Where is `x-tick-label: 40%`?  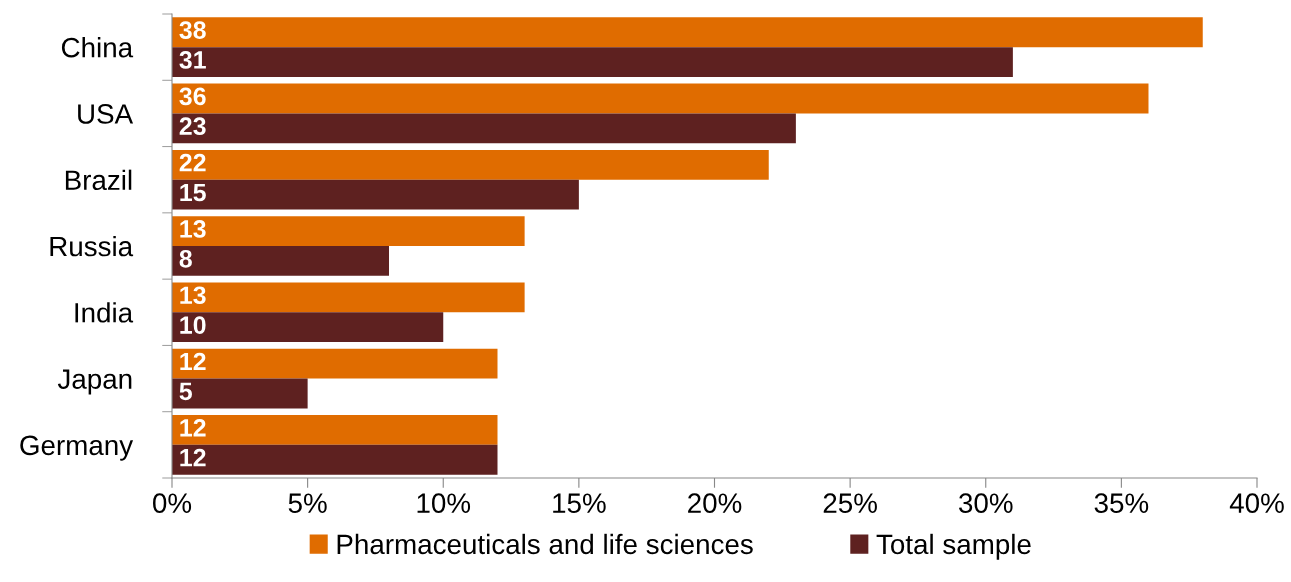 x-tick-label: 40% is located at coordinates (1256, 503).